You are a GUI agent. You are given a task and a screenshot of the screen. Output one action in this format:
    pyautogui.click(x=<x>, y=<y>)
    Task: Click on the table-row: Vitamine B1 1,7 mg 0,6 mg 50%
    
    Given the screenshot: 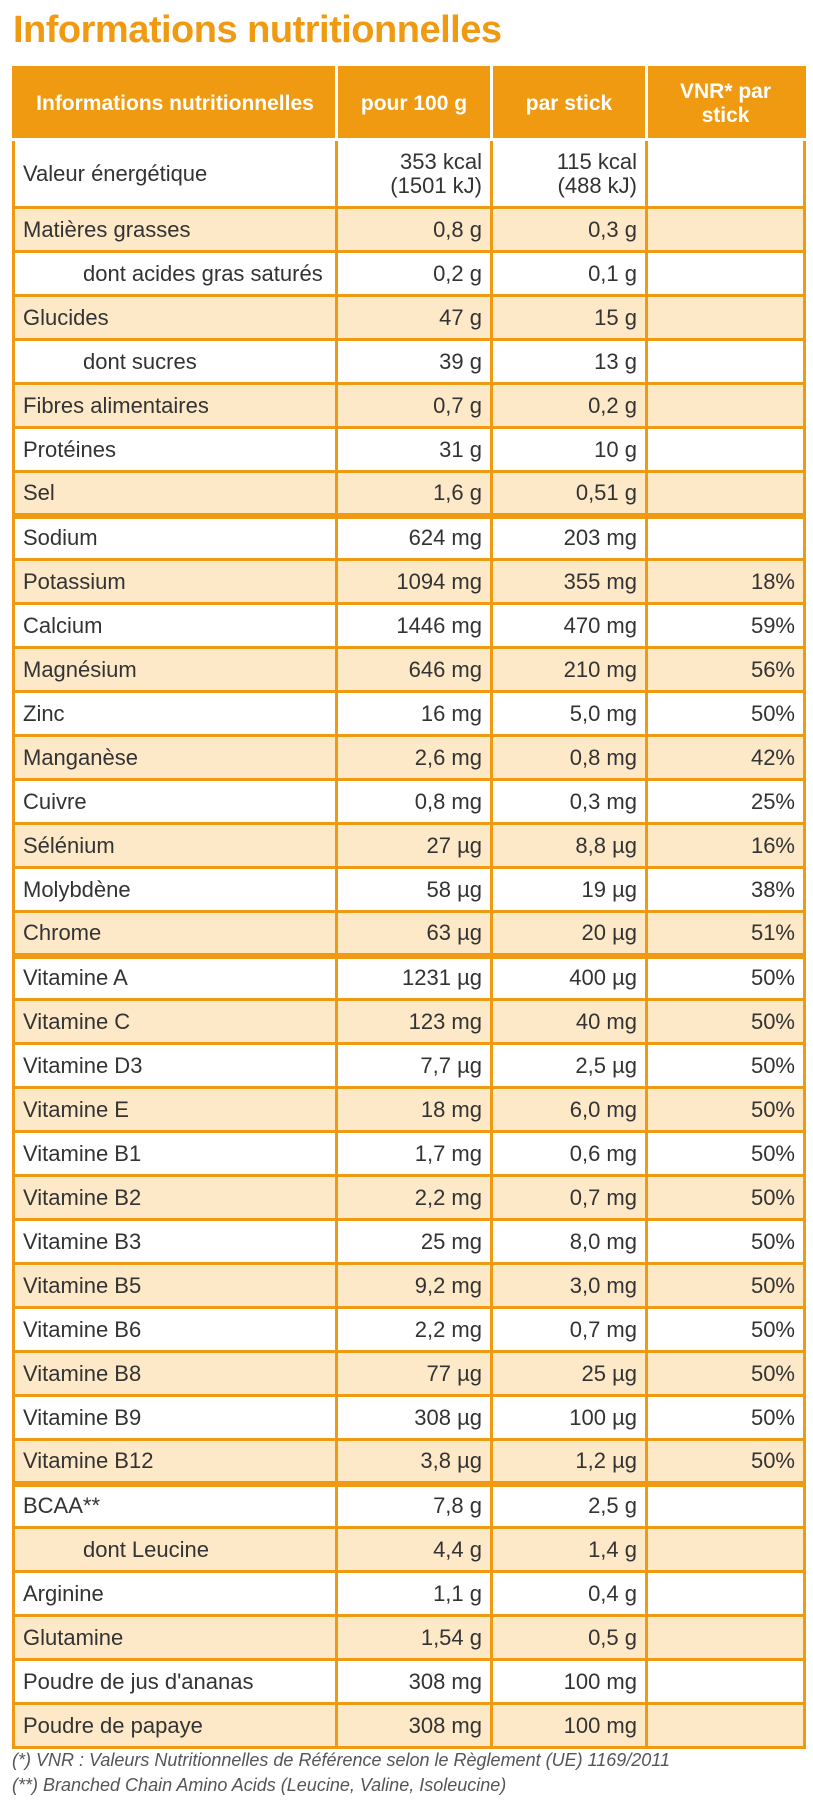 What is the action you would take?
    pyautogui.click(x=409, y=1153)
    